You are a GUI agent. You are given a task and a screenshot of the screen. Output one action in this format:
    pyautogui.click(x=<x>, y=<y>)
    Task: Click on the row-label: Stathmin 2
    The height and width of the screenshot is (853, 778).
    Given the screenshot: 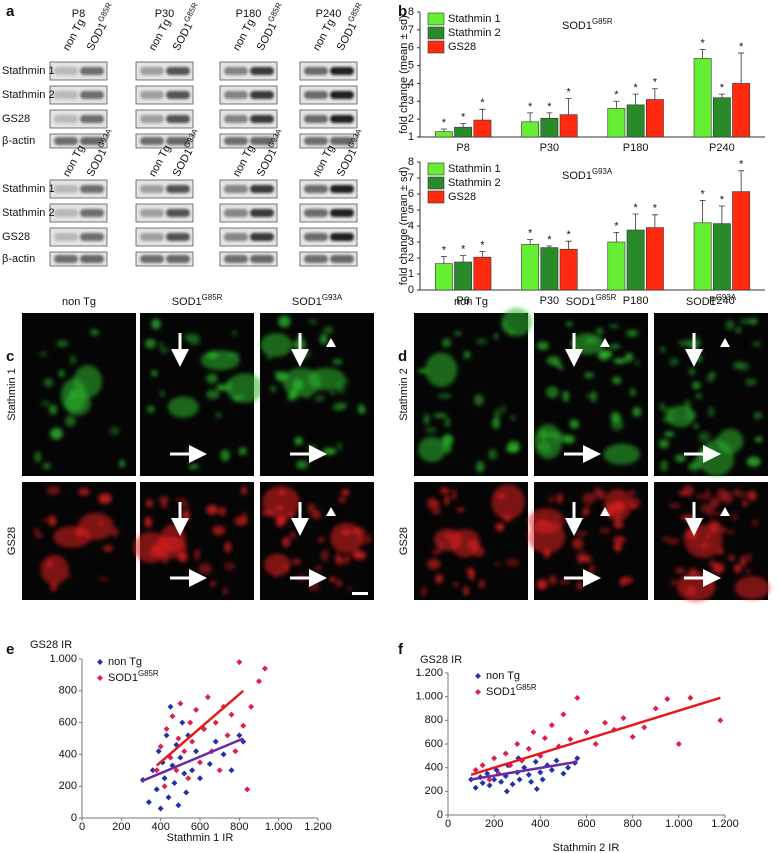 What is the action you would take?
    pyautogui.click(x=28, y=95)
    